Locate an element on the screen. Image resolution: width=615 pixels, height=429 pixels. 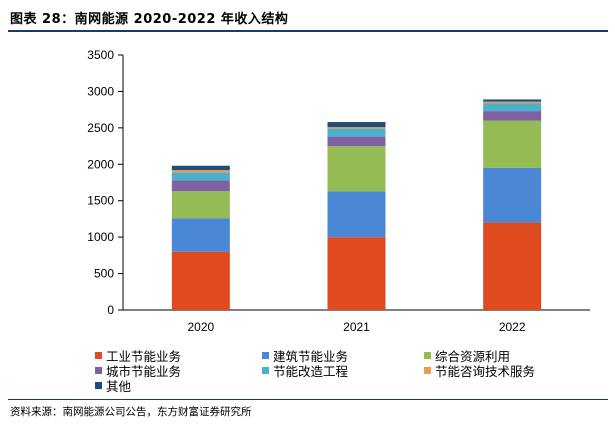
y-tick-label: 2000 is located at coordinates (100, 164).